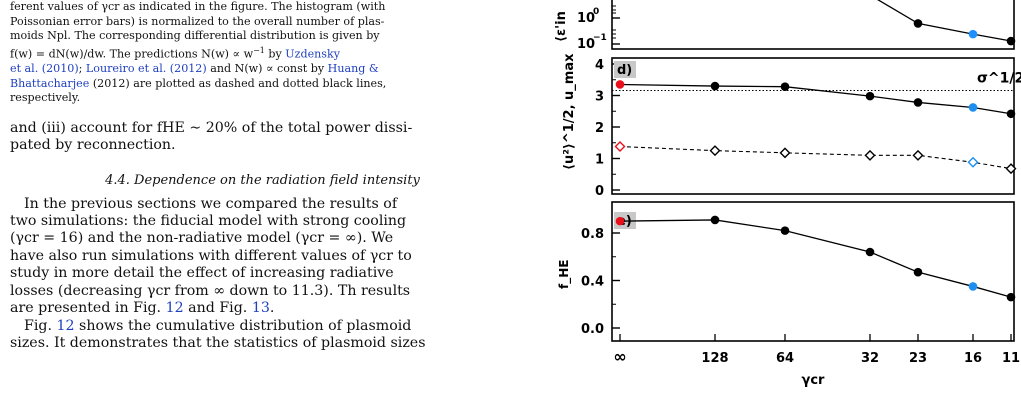 The width and height of the screenshot is (1021, 407). I want to click on x-tick-label: 16, so click(973, 358).